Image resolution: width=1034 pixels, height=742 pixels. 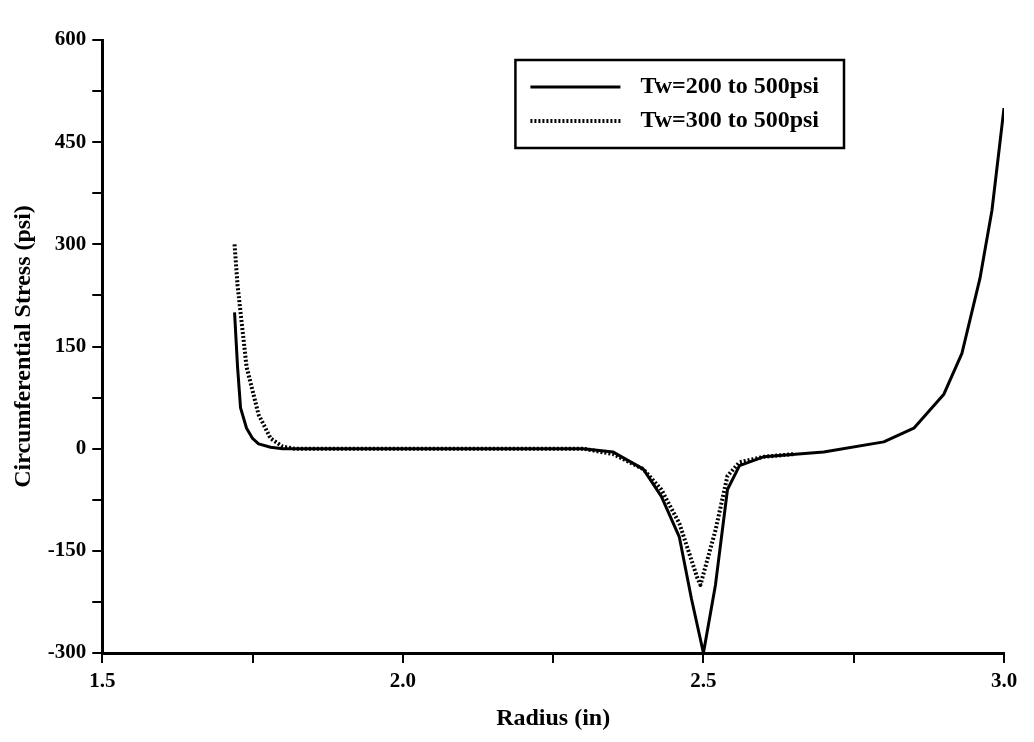 What do you see at coordinates (553, 716) in the screenshot?
I see `x-axis-title: Radius (in)` at bounding box center [553, 716].